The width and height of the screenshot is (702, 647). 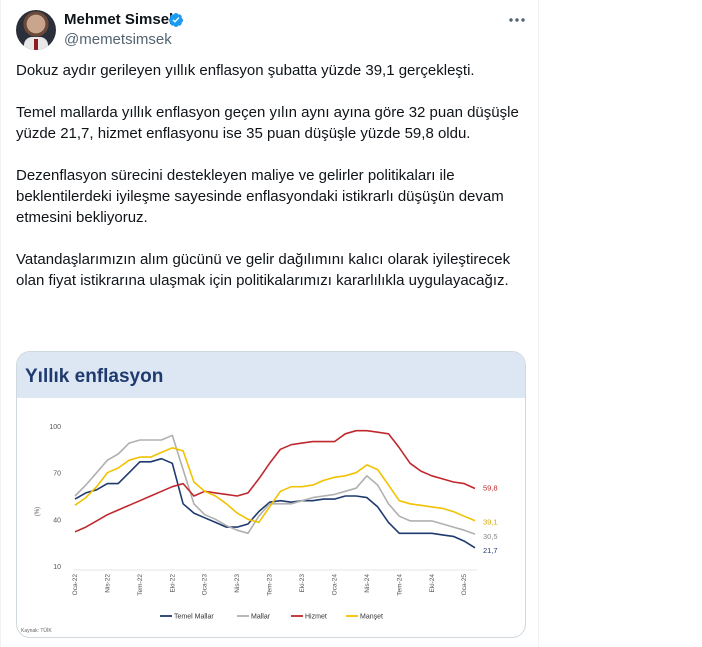 What do you see at coordinates (517, 20) in the screenshot?
I see `more-dots-icon` at bounding box center [517, 20].